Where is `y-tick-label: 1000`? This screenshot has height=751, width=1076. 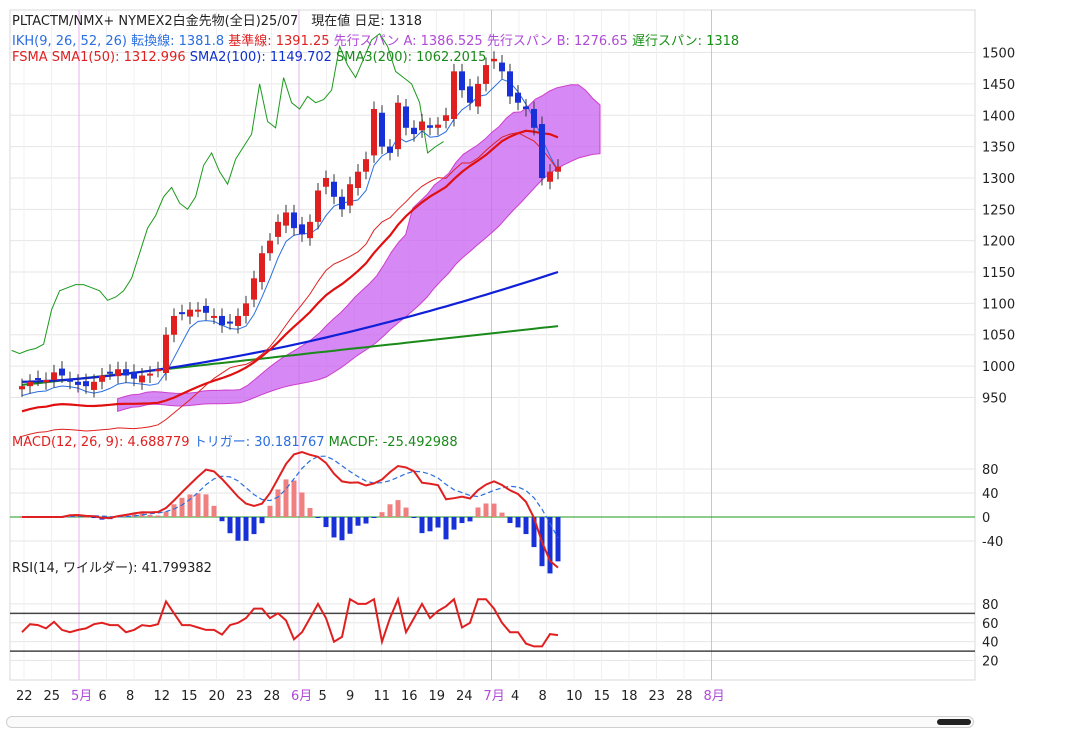
y-tick-label: 1000 is located at coordinates (998, 367).